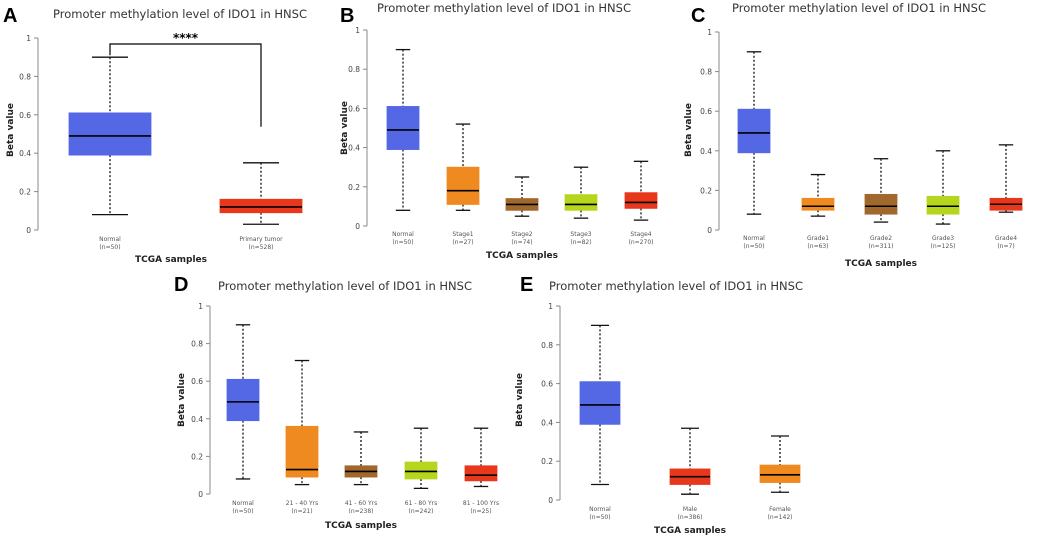  I want to click on category-label: Stage1, so click(462, 234).